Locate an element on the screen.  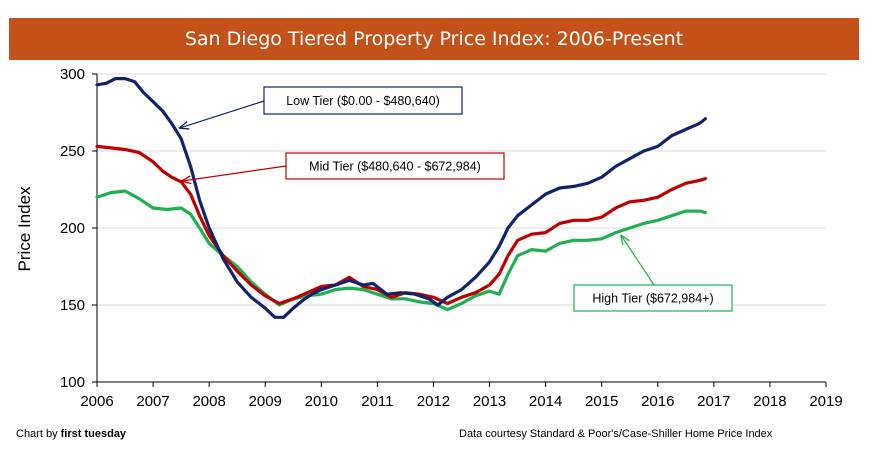
callout-label-high-tier: High Tier ($672,984+) is located at coordinates (652, 299).